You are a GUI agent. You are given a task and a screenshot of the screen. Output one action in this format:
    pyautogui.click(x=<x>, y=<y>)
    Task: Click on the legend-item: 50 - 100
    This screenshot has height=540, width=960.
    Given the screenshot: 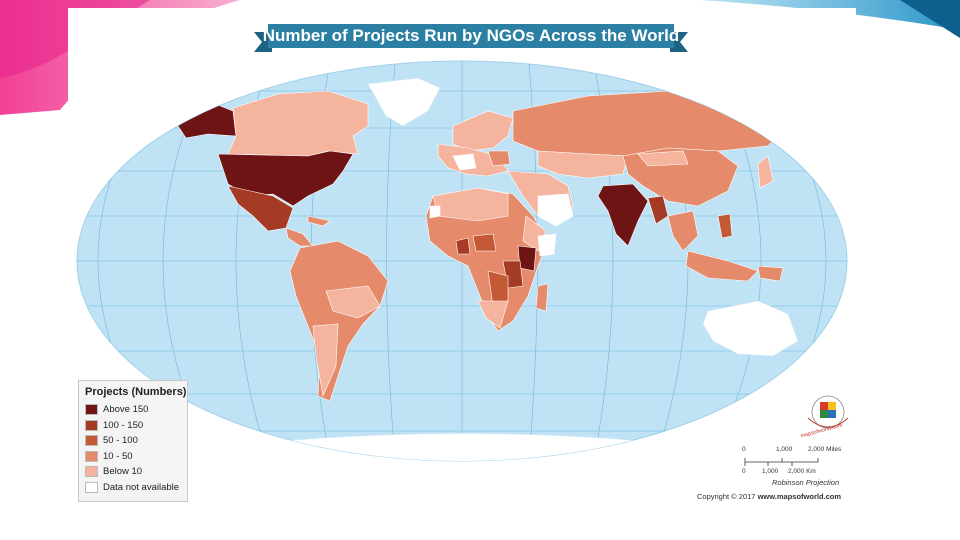 What is the action you would take?
    pyautogui.click(x=133, y=441)
    